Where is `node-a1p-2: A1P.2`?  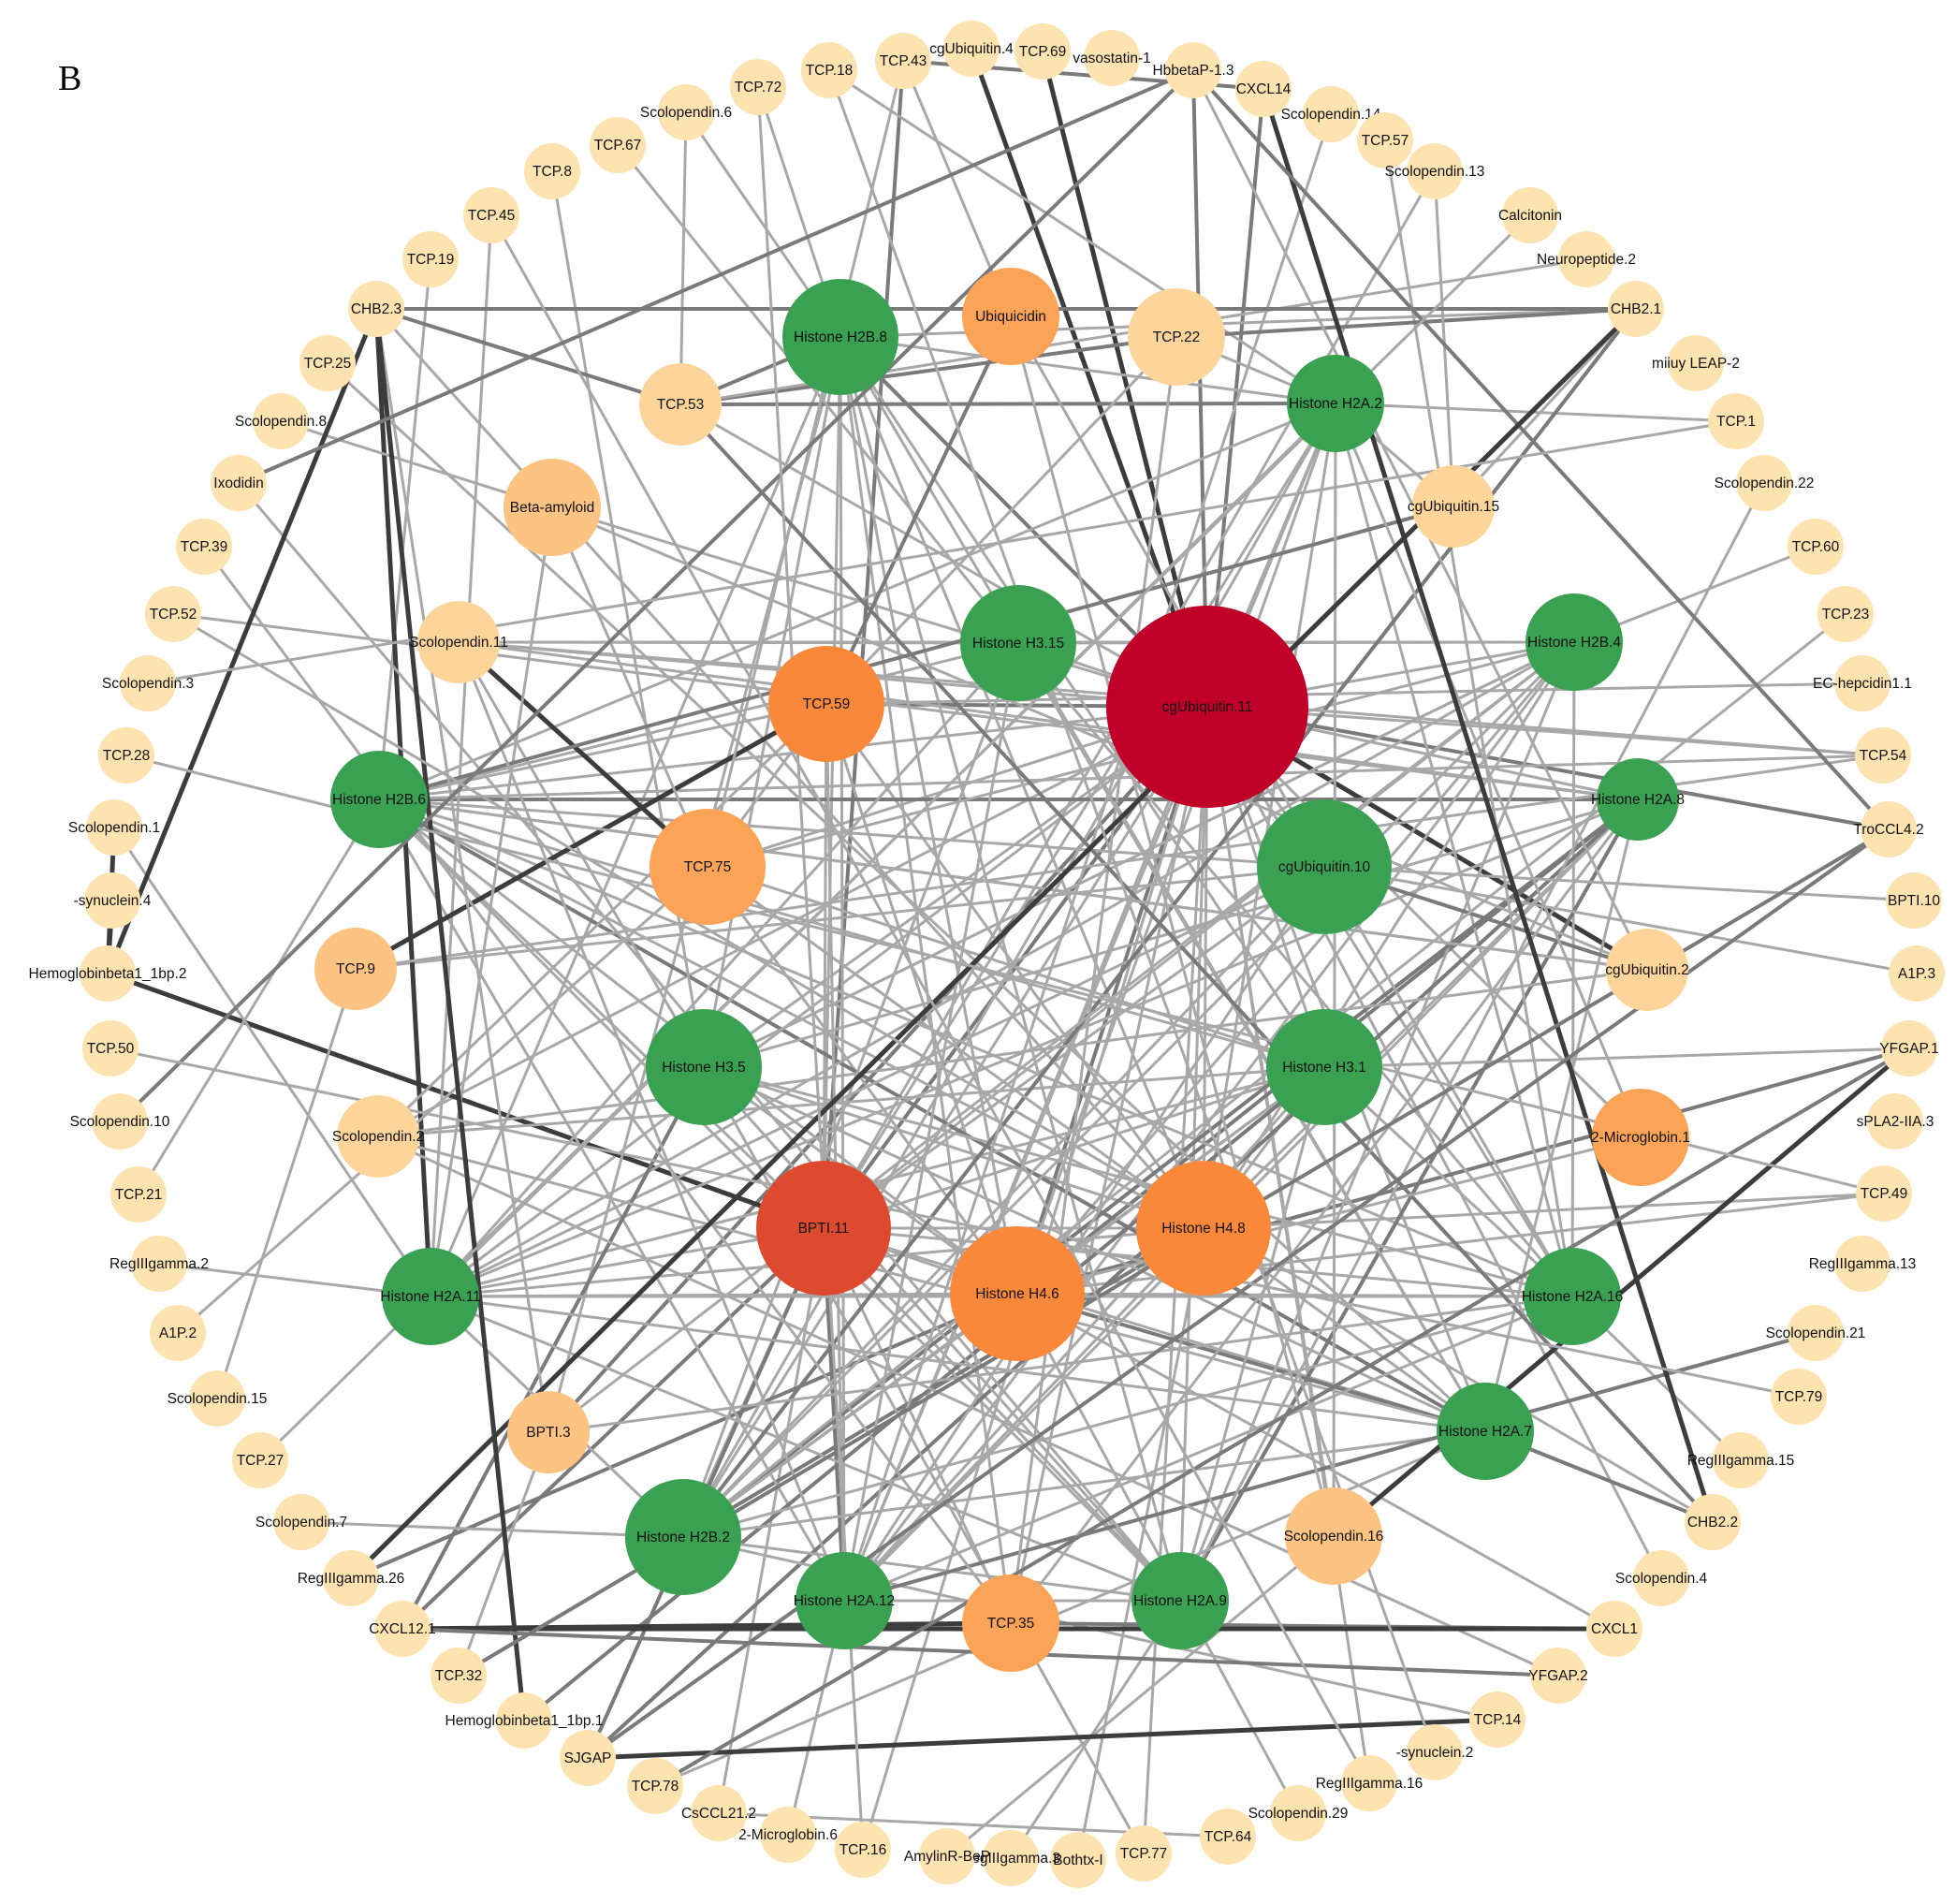
node-a1p-2: A1P.2 is located at coordinates (178, 1333).